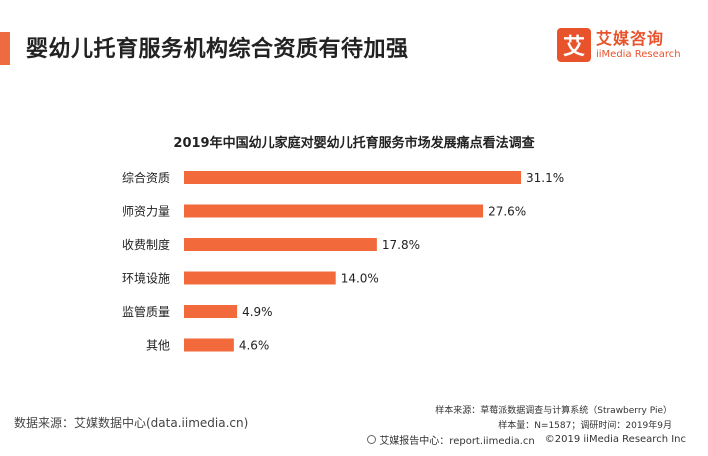  What do you see at coordinates (217, 49) in the screenshot?
I see `page-title: 婴幼儿托育服务机构综合资质有待加强` at bounding box center [217, 49].